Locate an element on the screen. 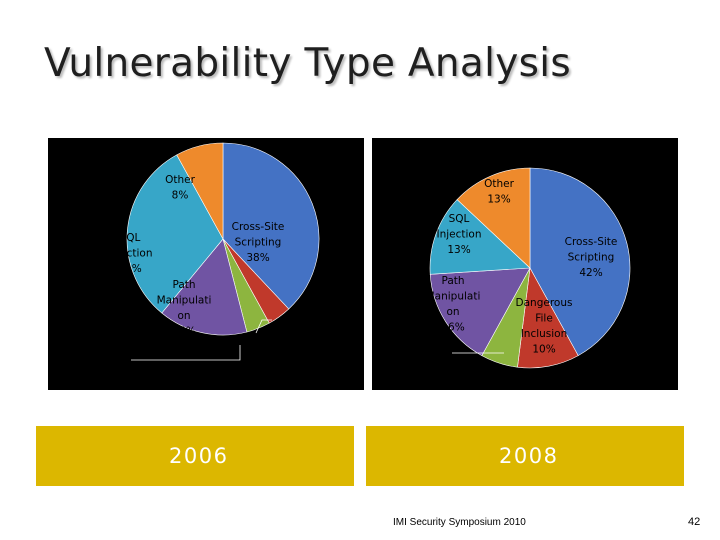  data-label-2006-other: Other 8% is located at coordinates (180, 188).